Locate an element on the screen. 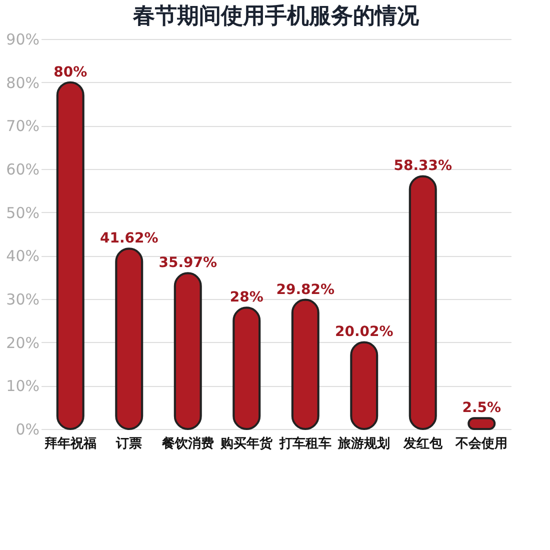 Image resolution: width=550 pixels, height=550 pixels. y-tick-label: 40% is located at coordinates (23, 256).